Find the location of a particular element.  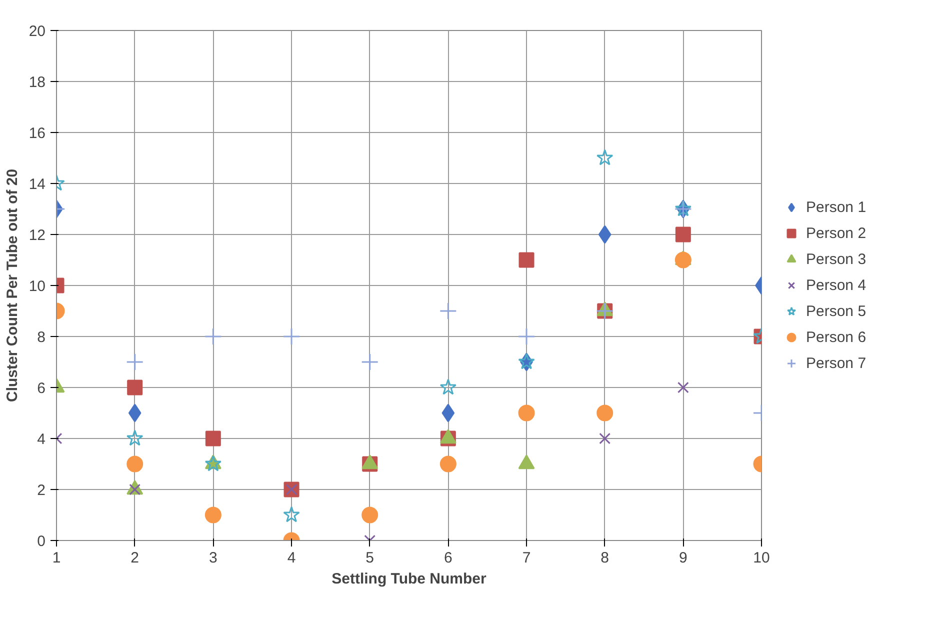

x-tick-label: 3 is located at coordinates (213, 558).